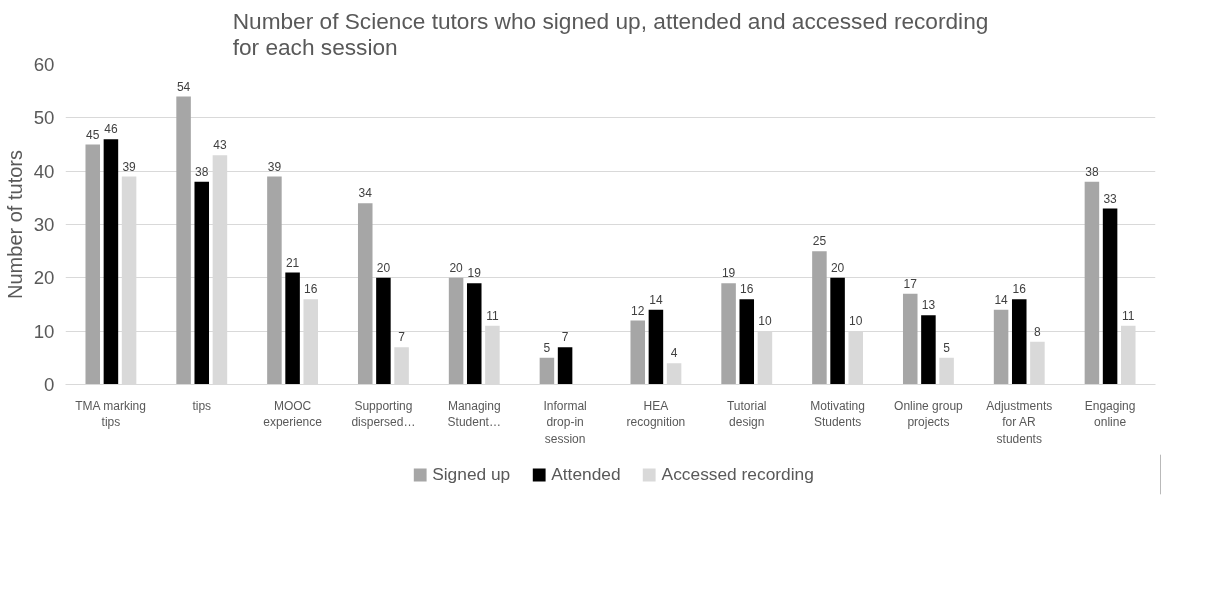 Image resolution: width=1206 pixels, height=615 pixels. I want to click on legend-label: Attended, so click(586, 474).